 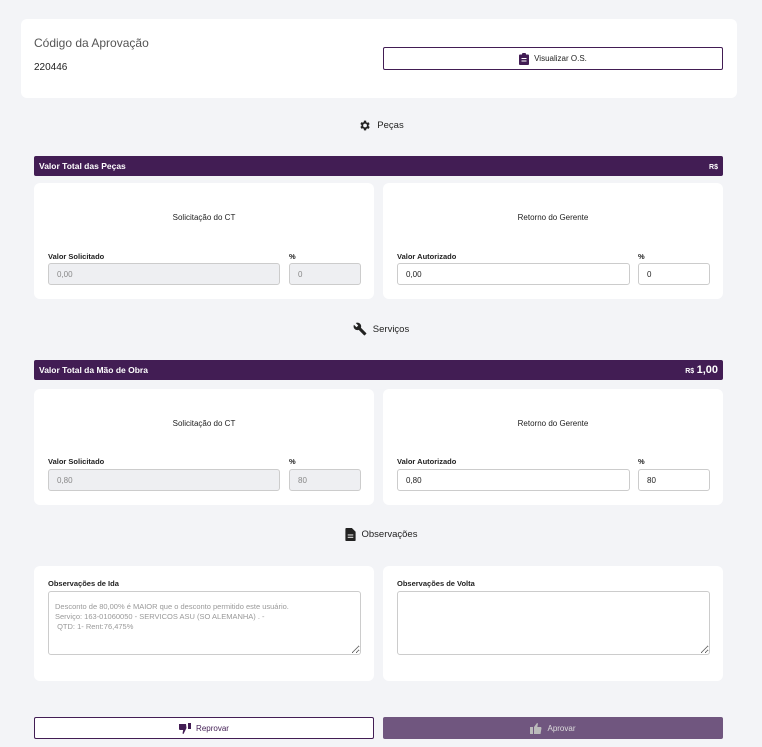 I want to click on thumbs-up-icon, so click(x=536, y=728).